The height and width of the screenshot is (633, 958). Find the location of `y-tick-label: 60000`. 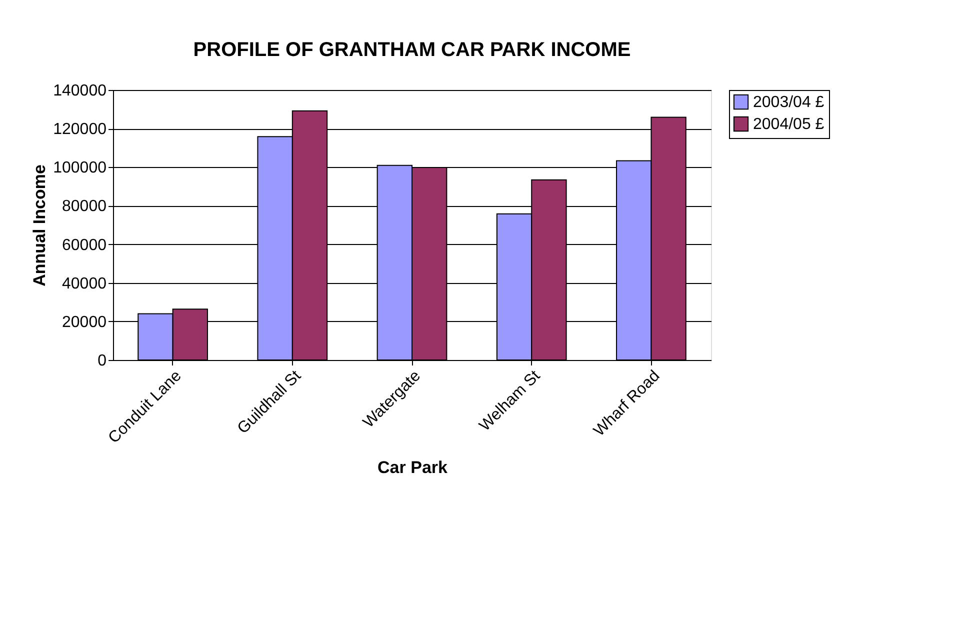

y-tick-label: 60000 is located at coordinates (84, 245).